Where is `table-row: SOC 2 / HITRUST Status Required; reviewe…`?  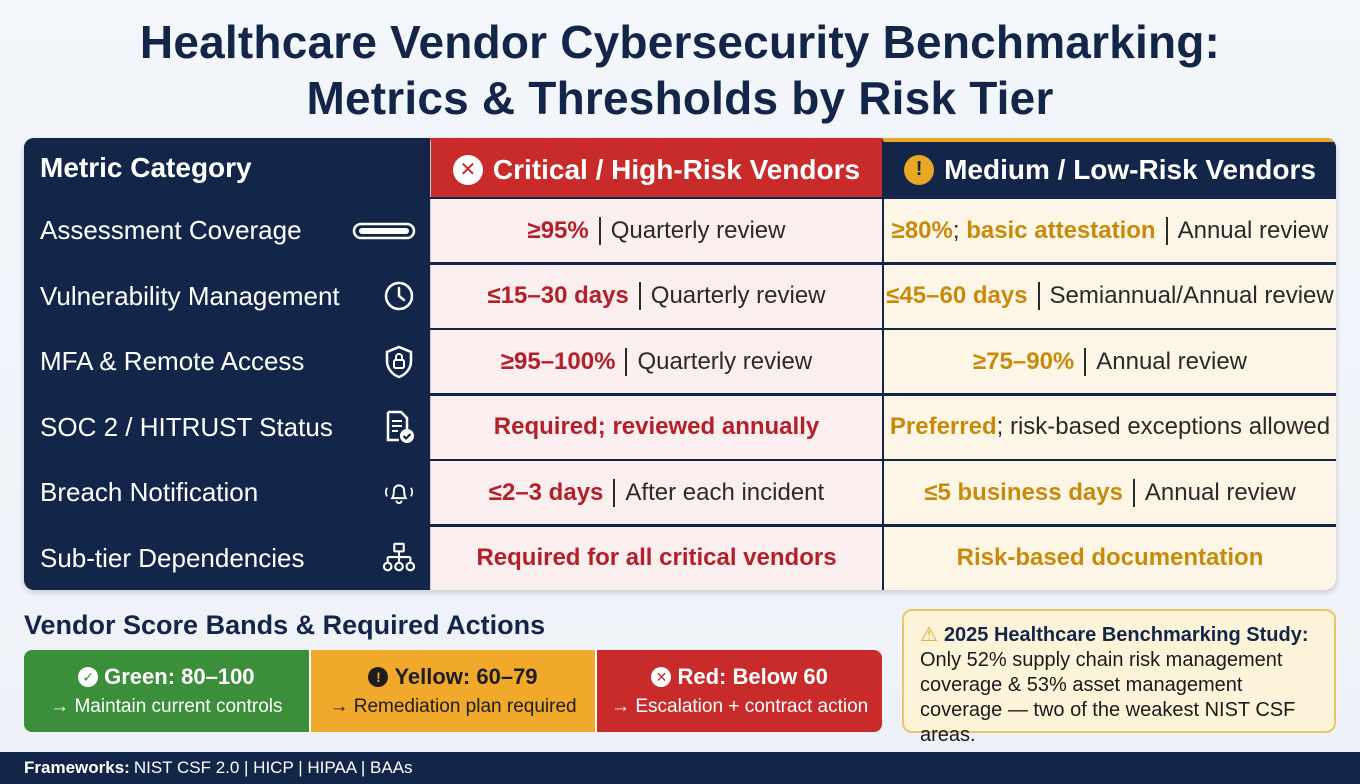
table-row: SOC 2 / HITRUST Status Required; reviewe… is located at coordinates (680, 426).